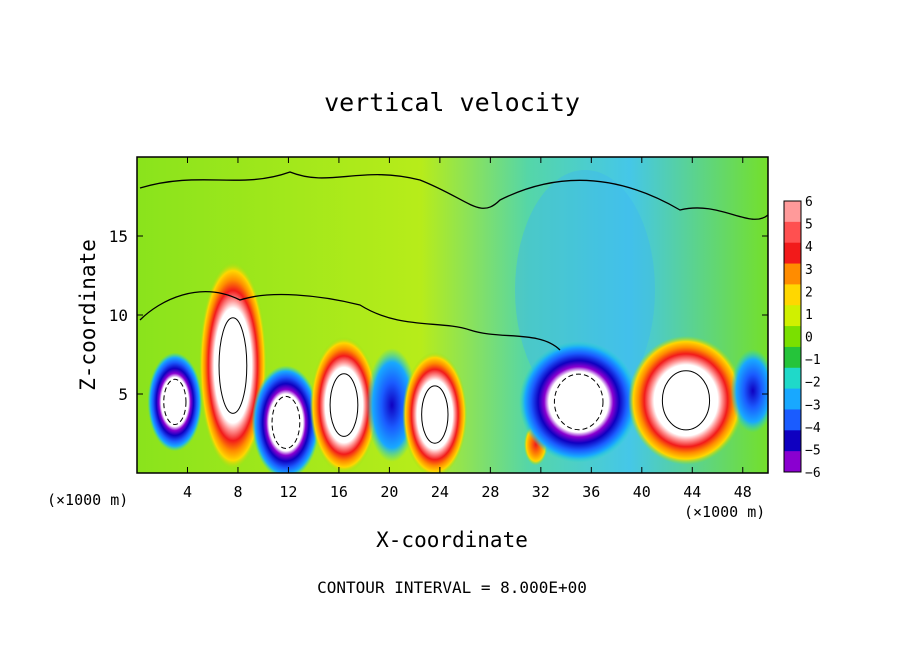 This screenshot has width=904, height=654. Describe the element at coordinates (813, 405) in the screenshot. I see `colorbar-label: −3` at that location.